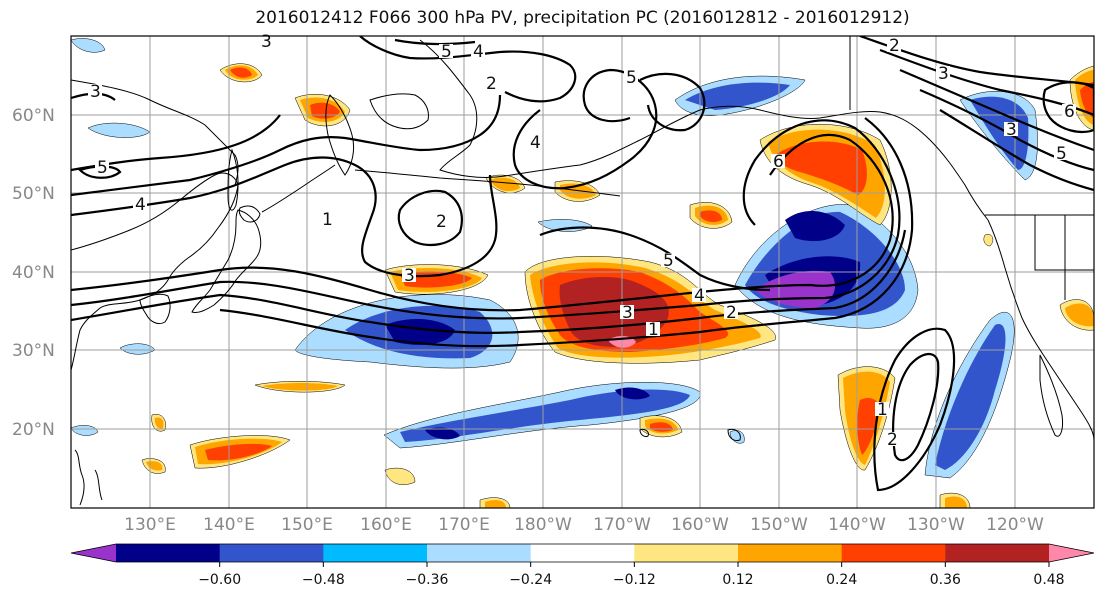 The height and width of the screenshot is (601, 1105). What do you see at coordinates (219, 580) in the screenshot?
I see `colorbar-tick-label: −0.60` at bounding box center [219, 580].